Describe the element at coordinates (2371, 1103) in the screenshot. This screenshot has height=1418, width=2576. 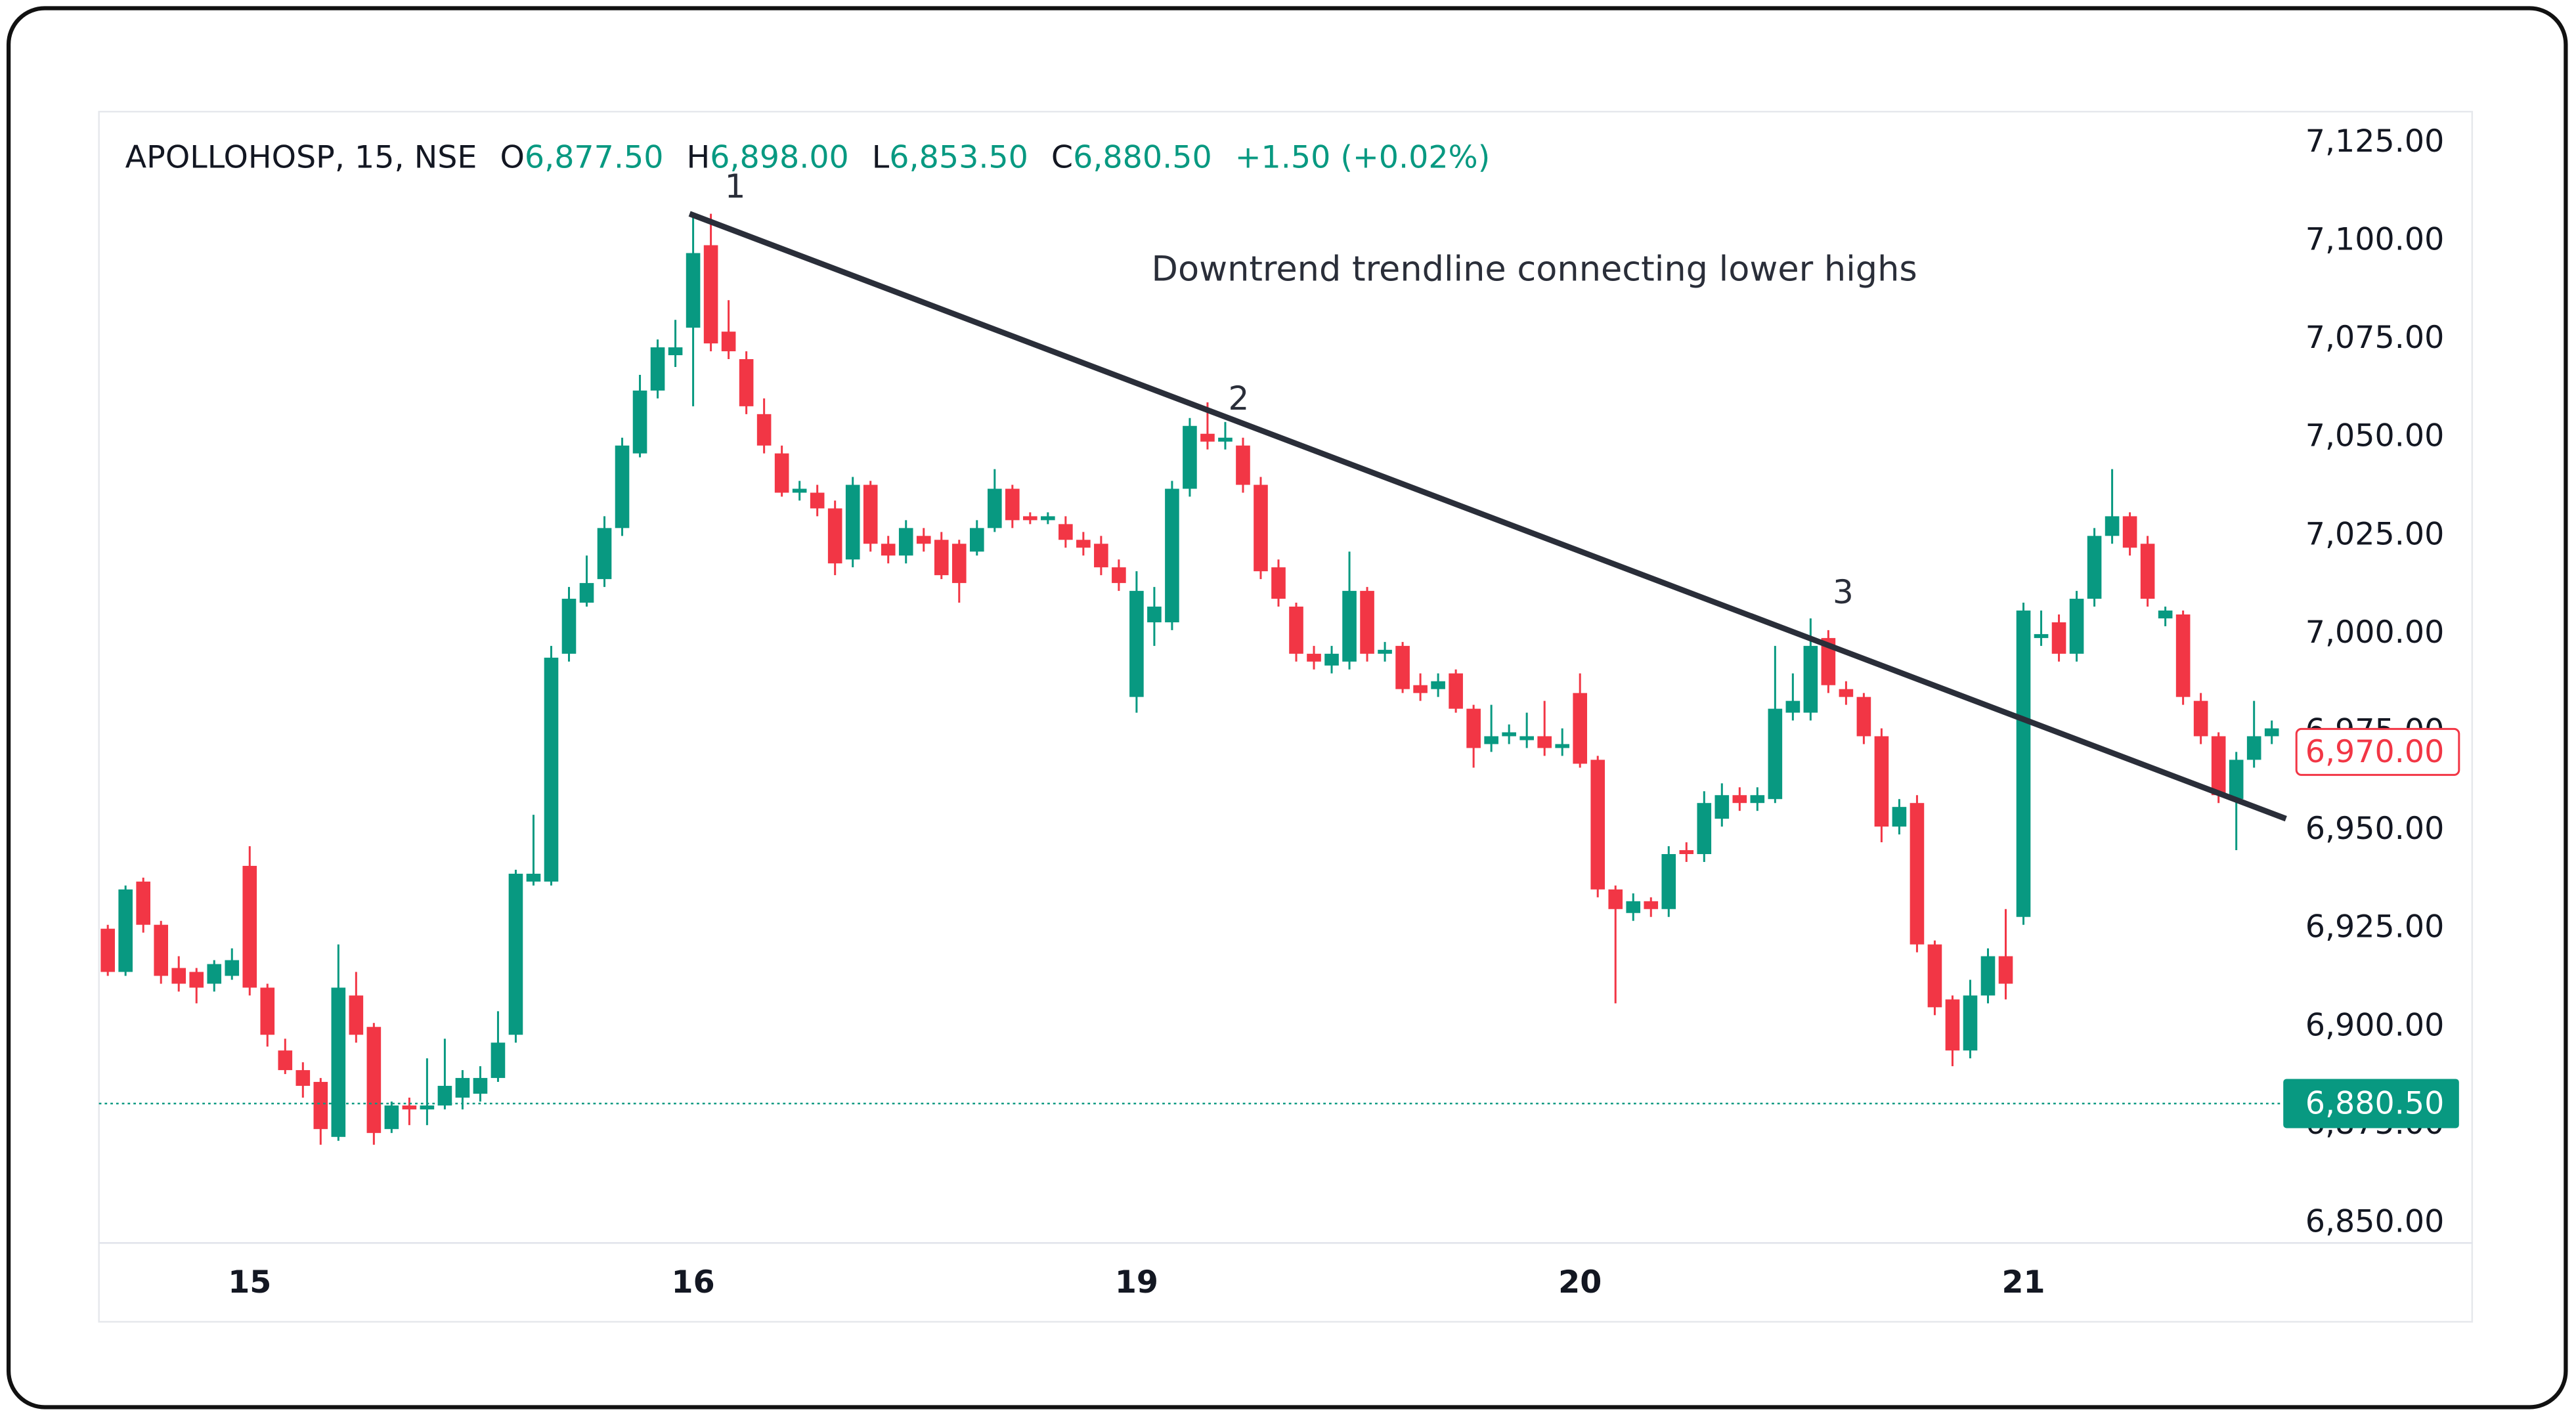
I see `price-badge` at that location.